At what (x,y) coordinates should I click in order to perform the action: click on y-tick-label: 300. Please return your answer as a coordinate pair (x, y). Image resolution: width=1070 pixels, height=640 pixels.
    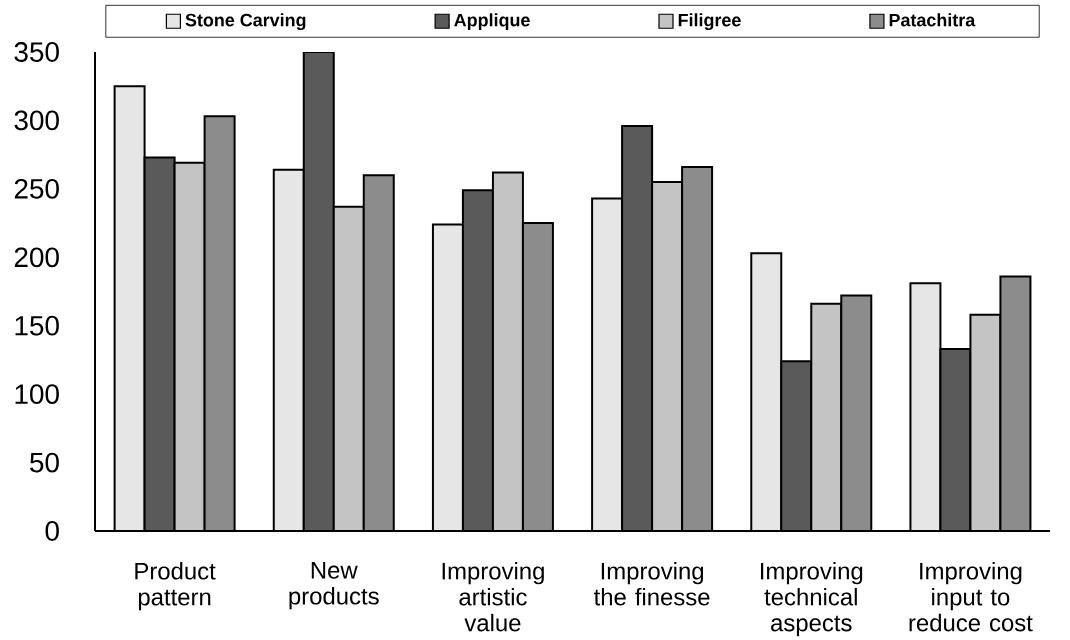
    Looking at the image, I should click on (36, 120).